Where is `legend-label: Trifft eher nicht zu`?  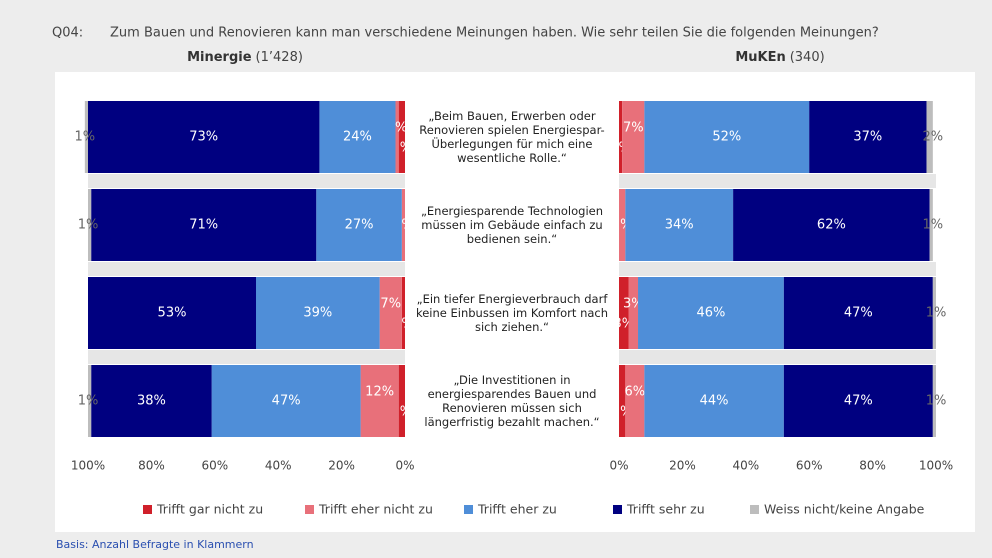
legend-label: Trifft eher nicht zu is located at coordinates (375, 509).